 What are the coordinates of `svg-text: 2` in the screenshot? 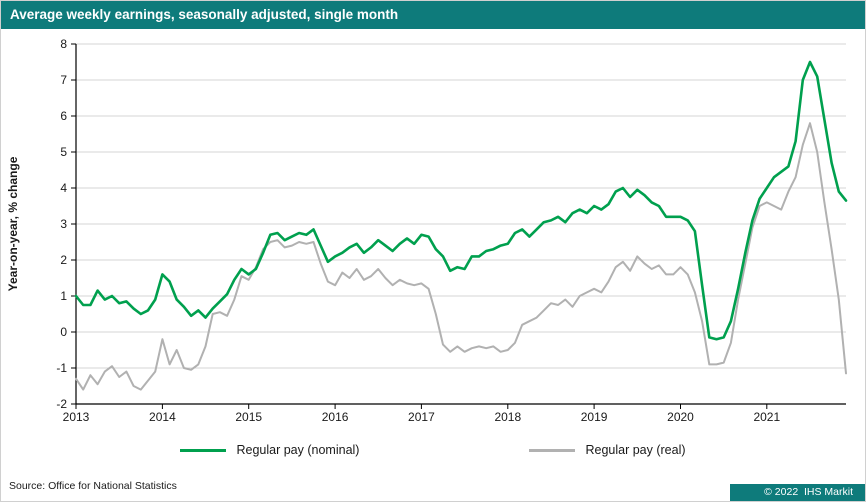 It's located at (63, 260).